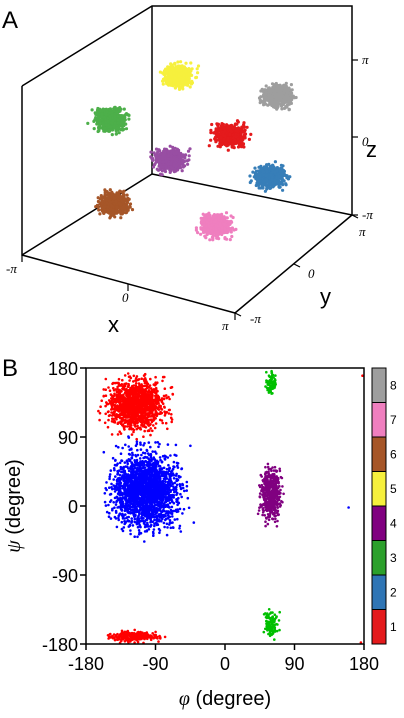  Describe the element at coordinates (355, 216) in the screenshot. I see `y-tick-pi` at that location.